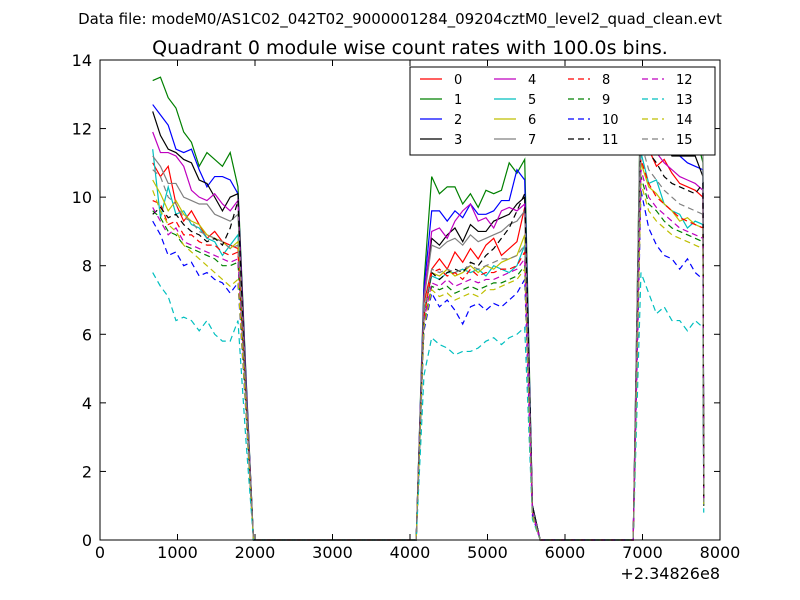  What do you see at coordinates (606, 100) in the screenshot?
I see `legend-label-9: 9` at bounding box center [606, 100].